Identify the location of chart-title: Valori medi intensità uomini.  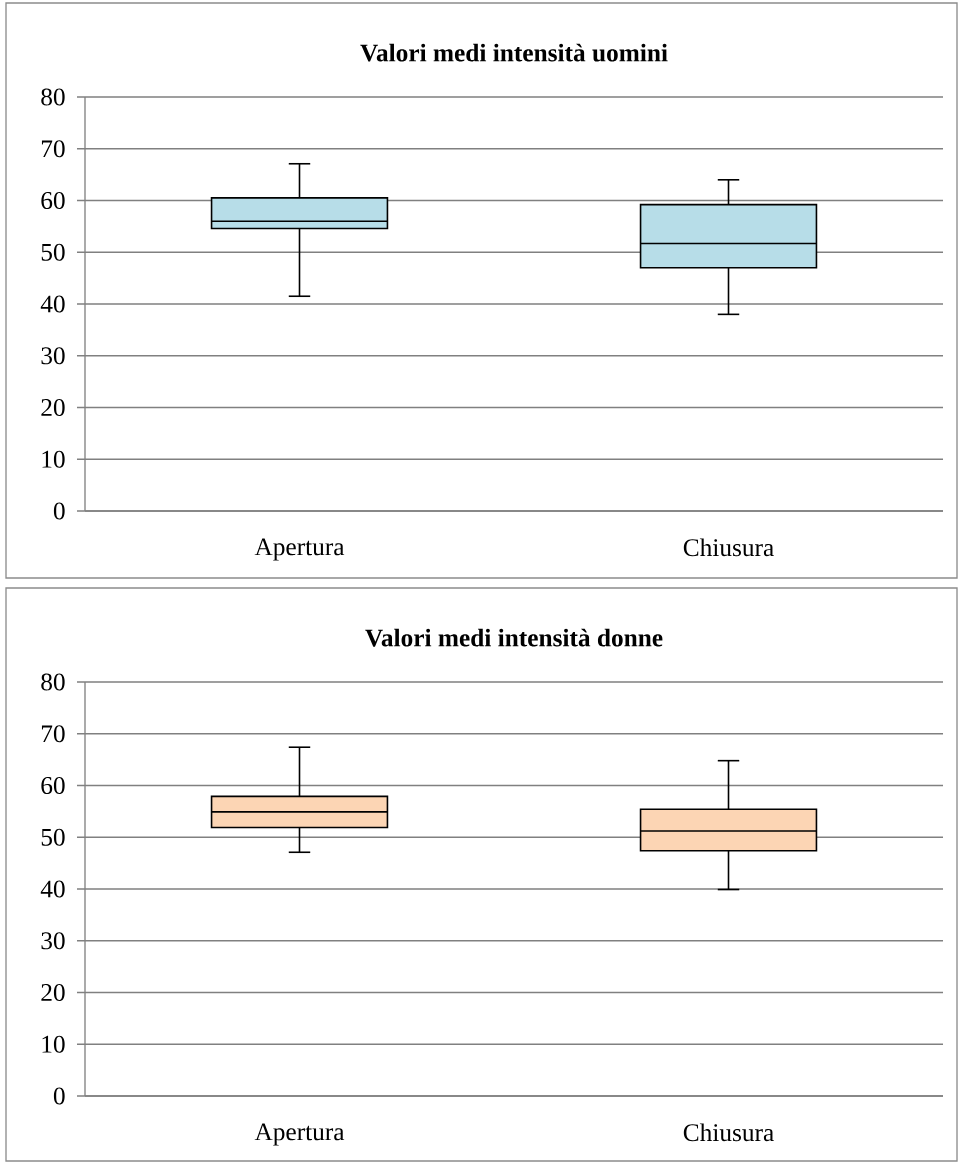
(514, 52).